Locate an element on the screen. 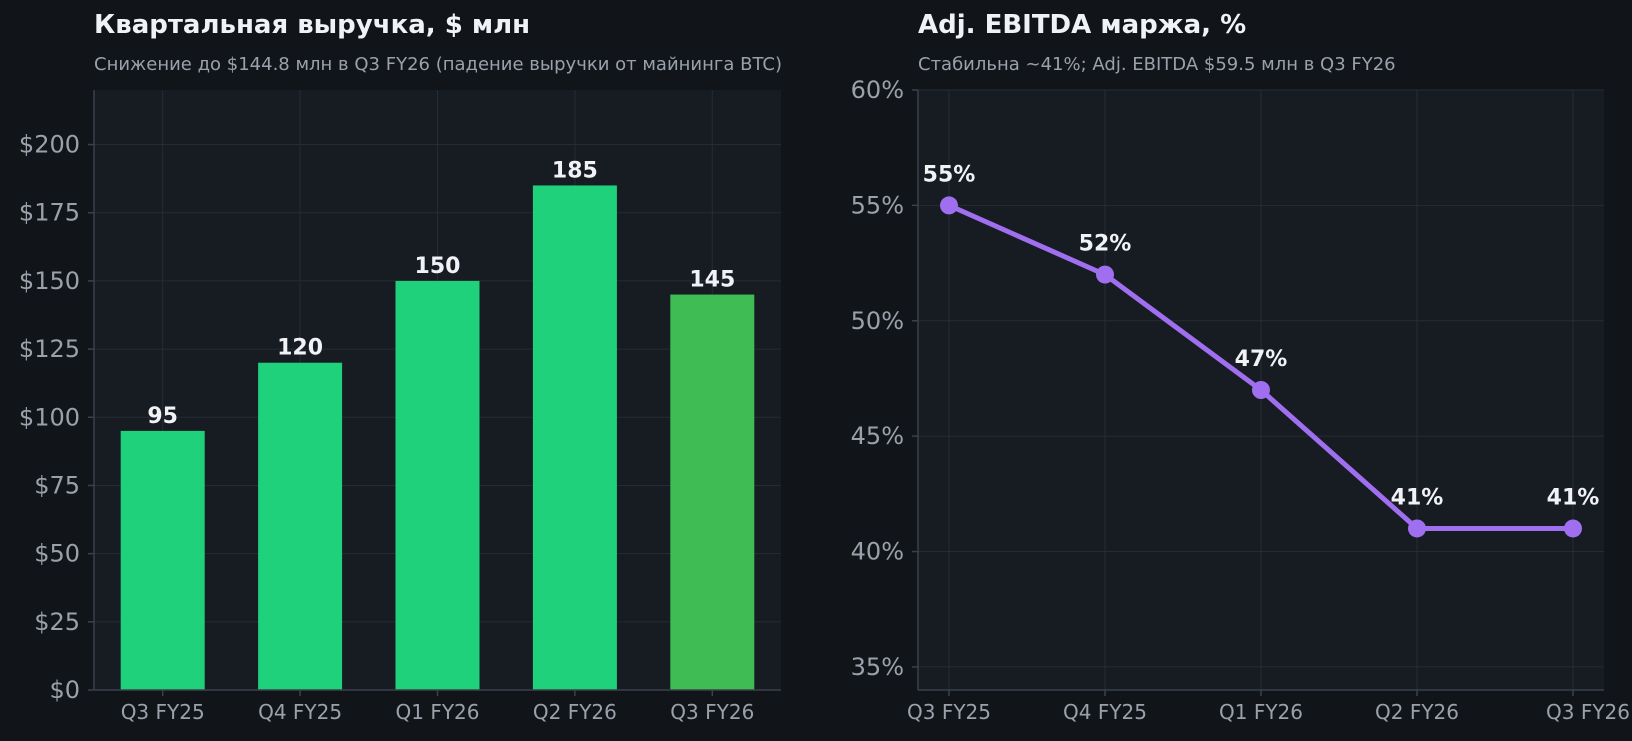  revenue-xtick-label: Q3 FY26 is located at coordinates (712, 712).